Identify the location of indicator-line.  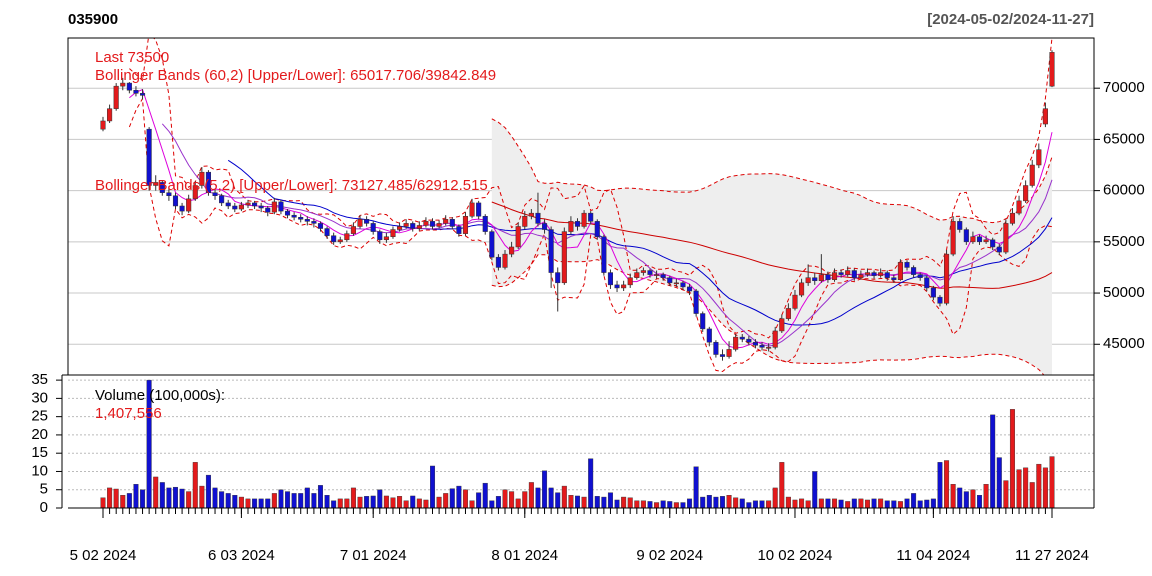
(772, 171).